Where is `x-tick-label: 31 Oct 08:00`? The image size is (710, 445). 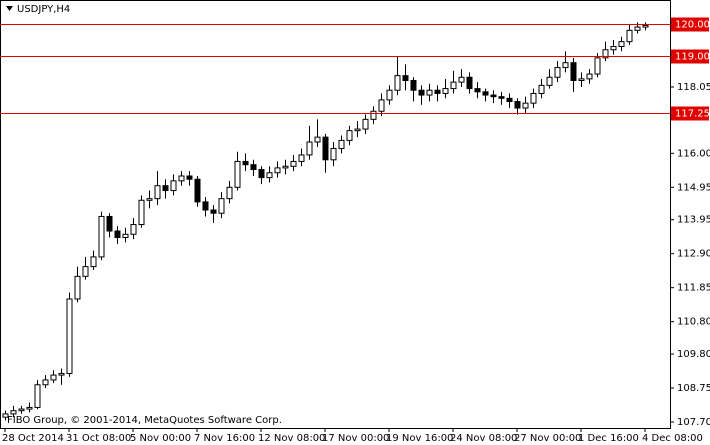
x-tick-label: 31 Oct 08:00 is located at coordinates (98, 438).